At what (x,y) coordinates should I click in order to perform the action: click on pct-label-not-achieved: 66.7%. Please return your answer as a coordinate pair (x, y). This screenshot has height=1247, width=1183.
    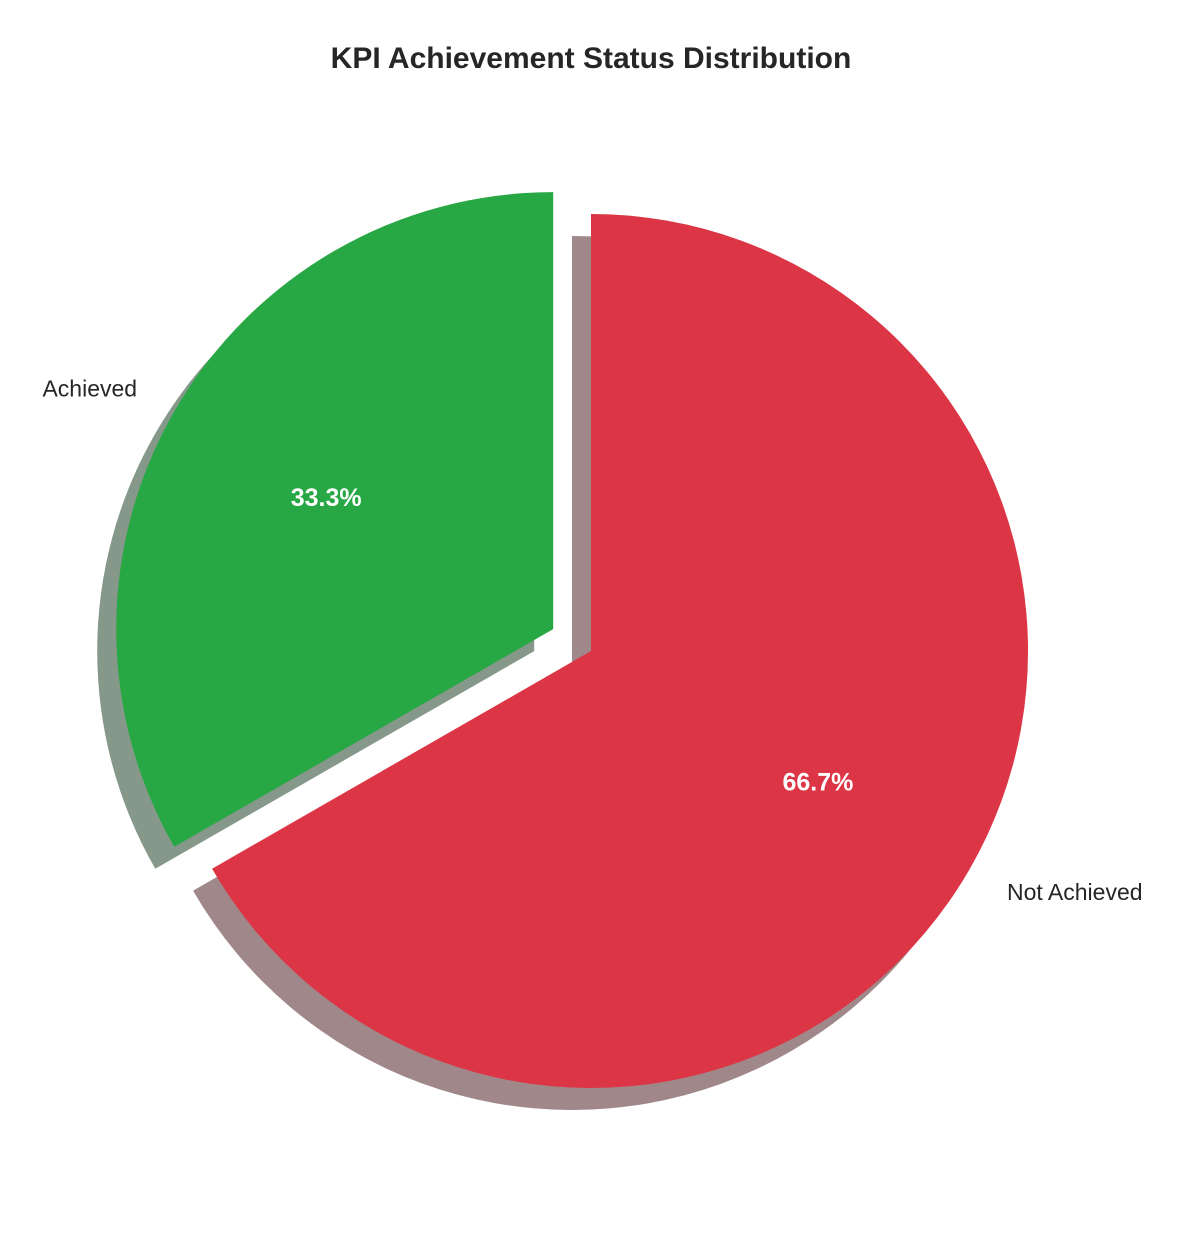
    Looking at the image, I should click on (817, 782).